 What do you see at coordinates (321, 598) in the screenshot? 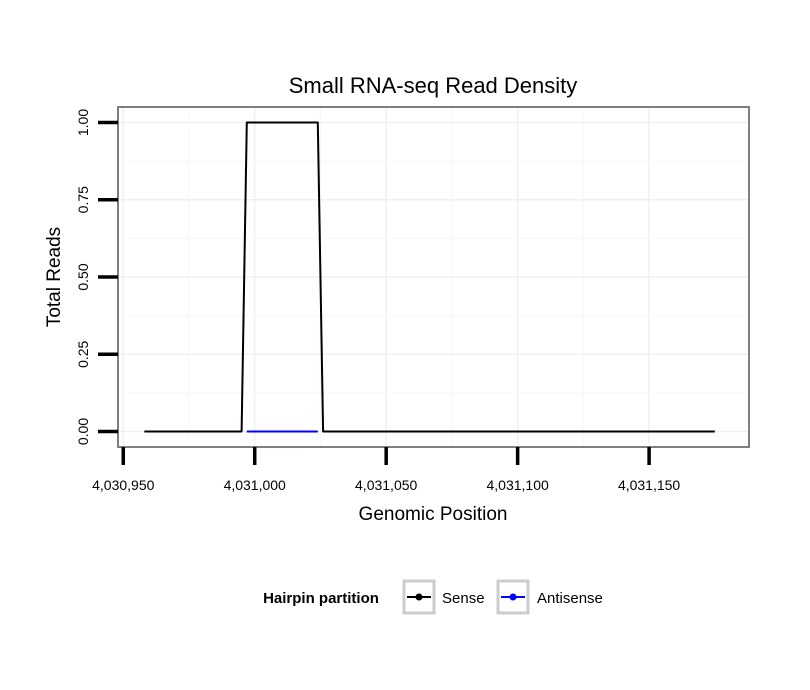
I see `legend-title: Hairpin partition` at bounding box center [321, 598].